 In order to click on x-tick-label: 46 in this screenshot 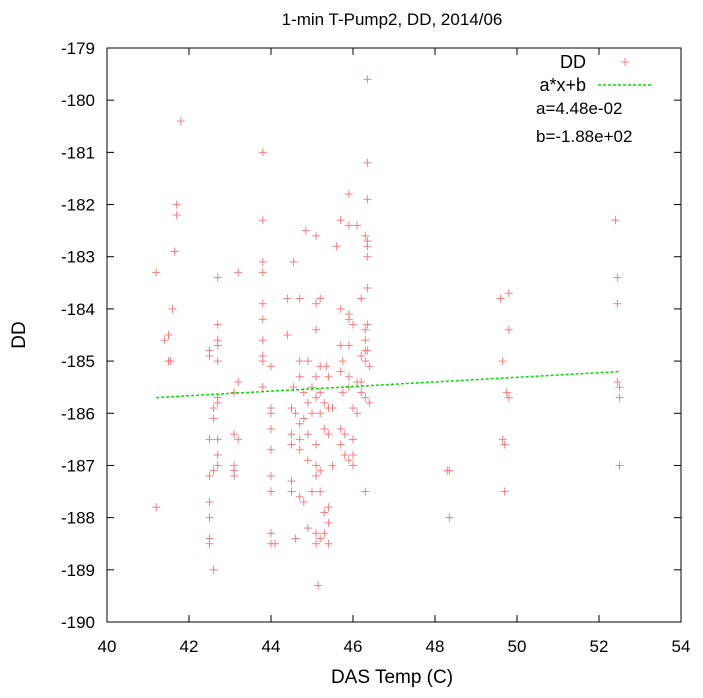, I will do `click(353, 646)`.